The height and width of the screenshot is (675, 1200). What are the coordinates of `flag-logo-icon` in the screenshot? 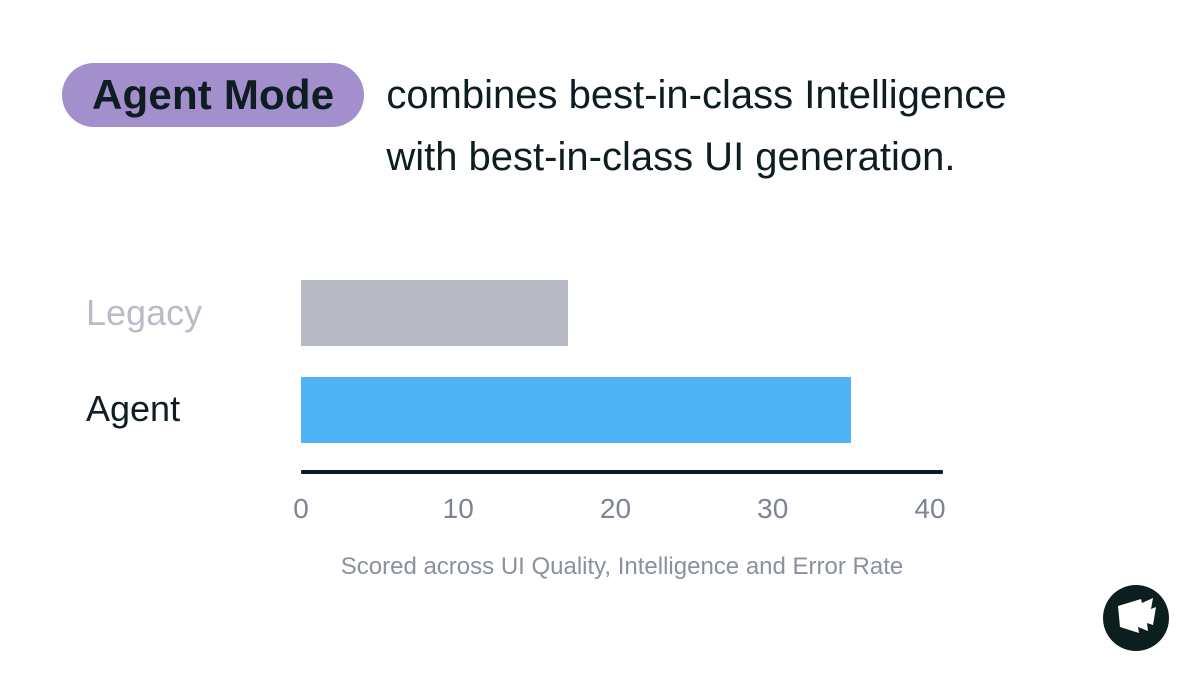 It's located at (1136, 618).